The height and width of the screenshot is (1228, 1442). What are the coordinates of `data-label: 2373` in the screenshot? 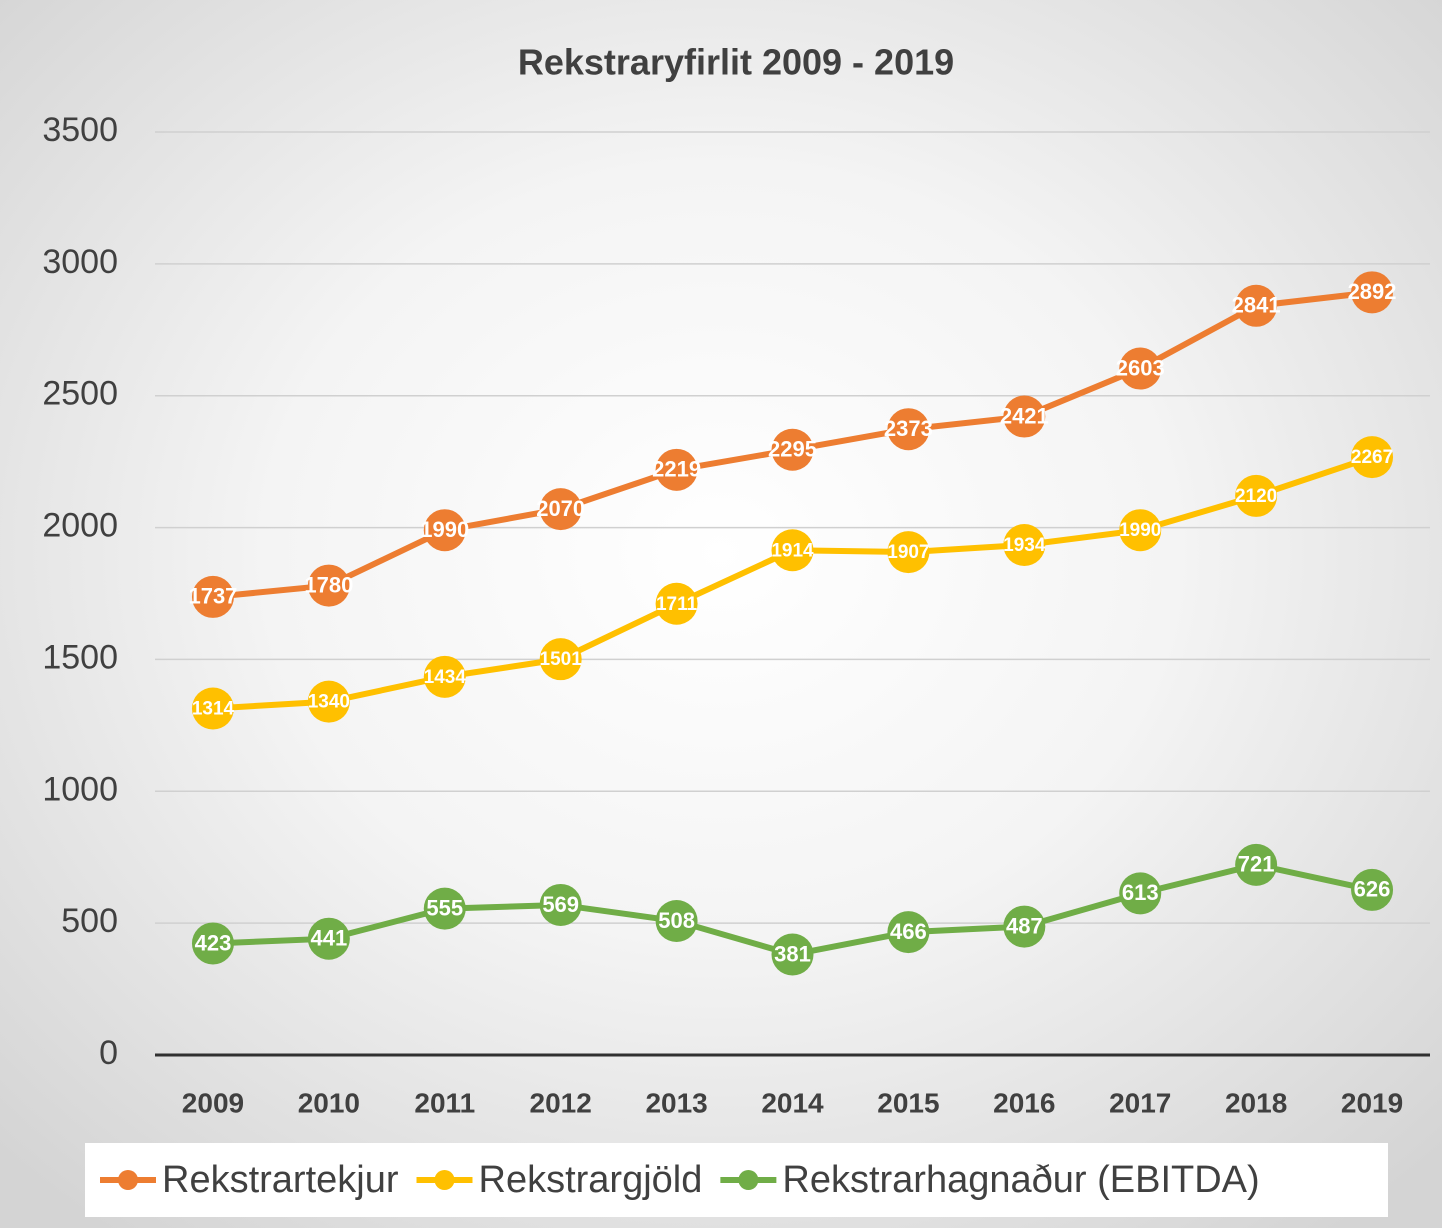 It's located at (908, 428).